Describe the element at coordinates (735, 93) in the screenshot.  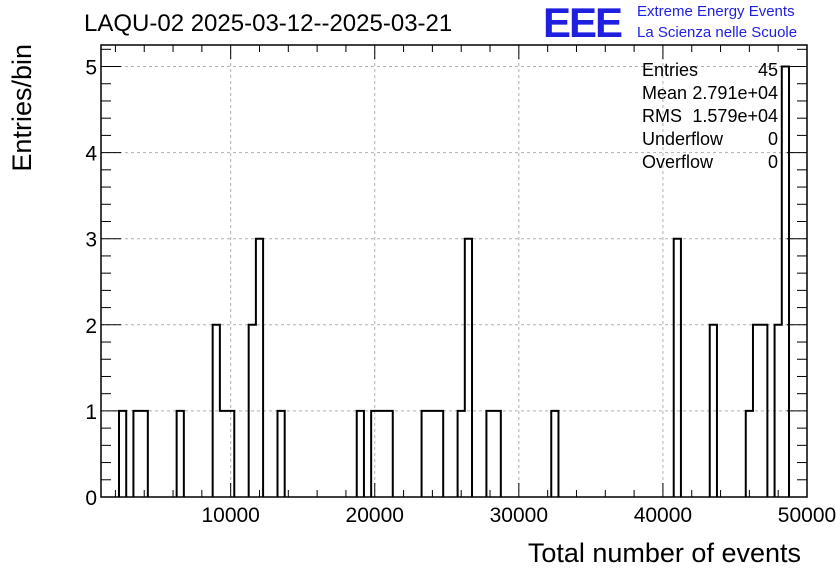
I see `stat-value-mean: 2.791e+04` at that location.